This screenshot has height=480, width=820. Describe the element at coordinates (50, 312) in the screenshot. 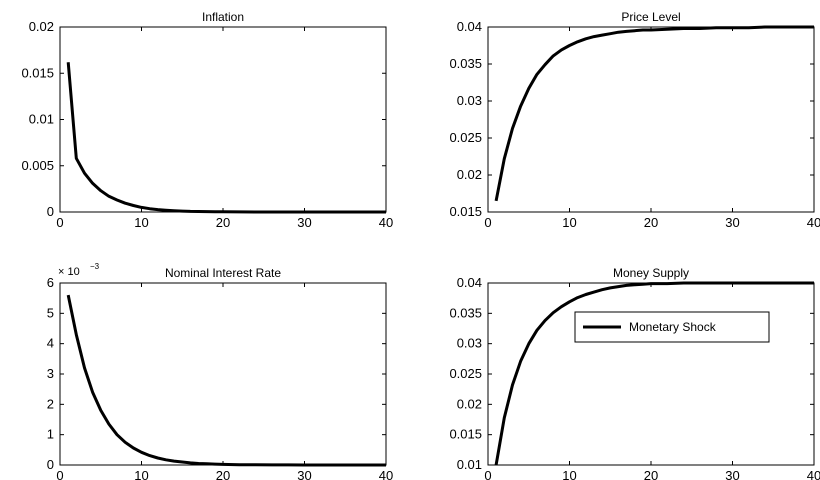

I see `y-tick-label: 5` at that location.